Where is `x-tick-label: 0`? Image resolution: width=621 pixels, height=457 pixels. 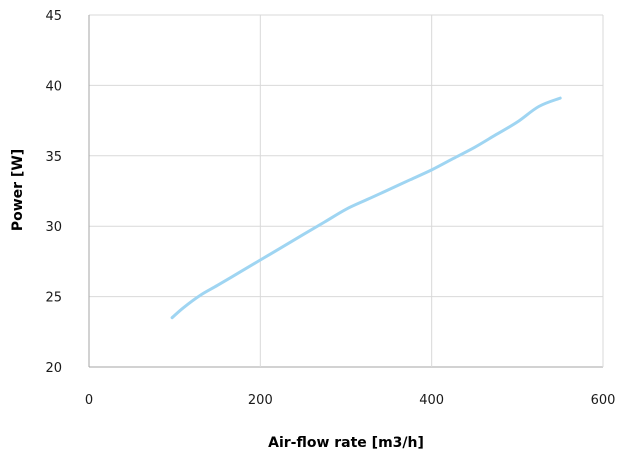
x-tick-label: 0 is located at coordinates (89, 400).